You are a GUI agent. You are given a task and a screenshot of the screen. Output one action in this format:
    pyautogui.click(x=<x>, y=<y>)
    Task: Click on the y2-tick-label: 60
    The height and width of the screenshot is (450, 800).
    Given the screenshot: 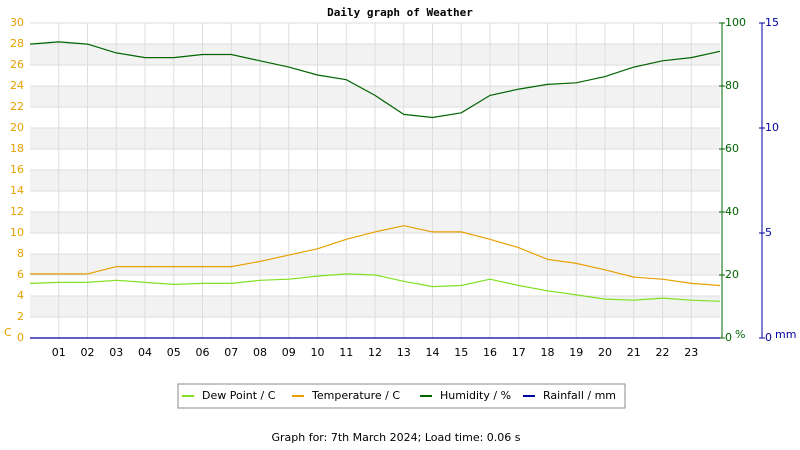 What is the action you would take?
    pyautogui.click(x=732, y=148)
    